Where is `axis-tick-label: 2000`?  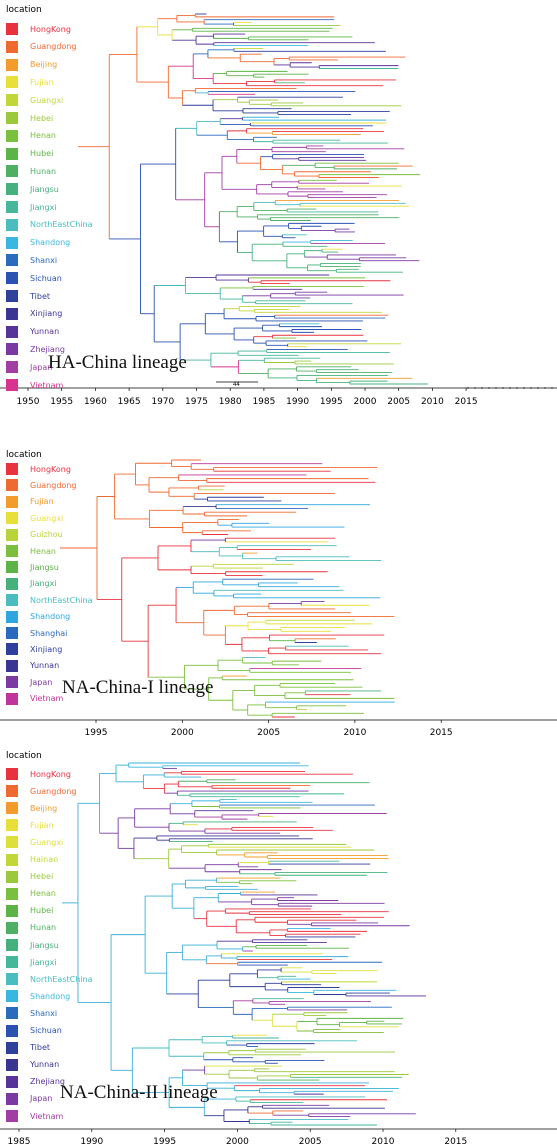
axis-tick-label: 2000 is located at coordinates (365, 402).